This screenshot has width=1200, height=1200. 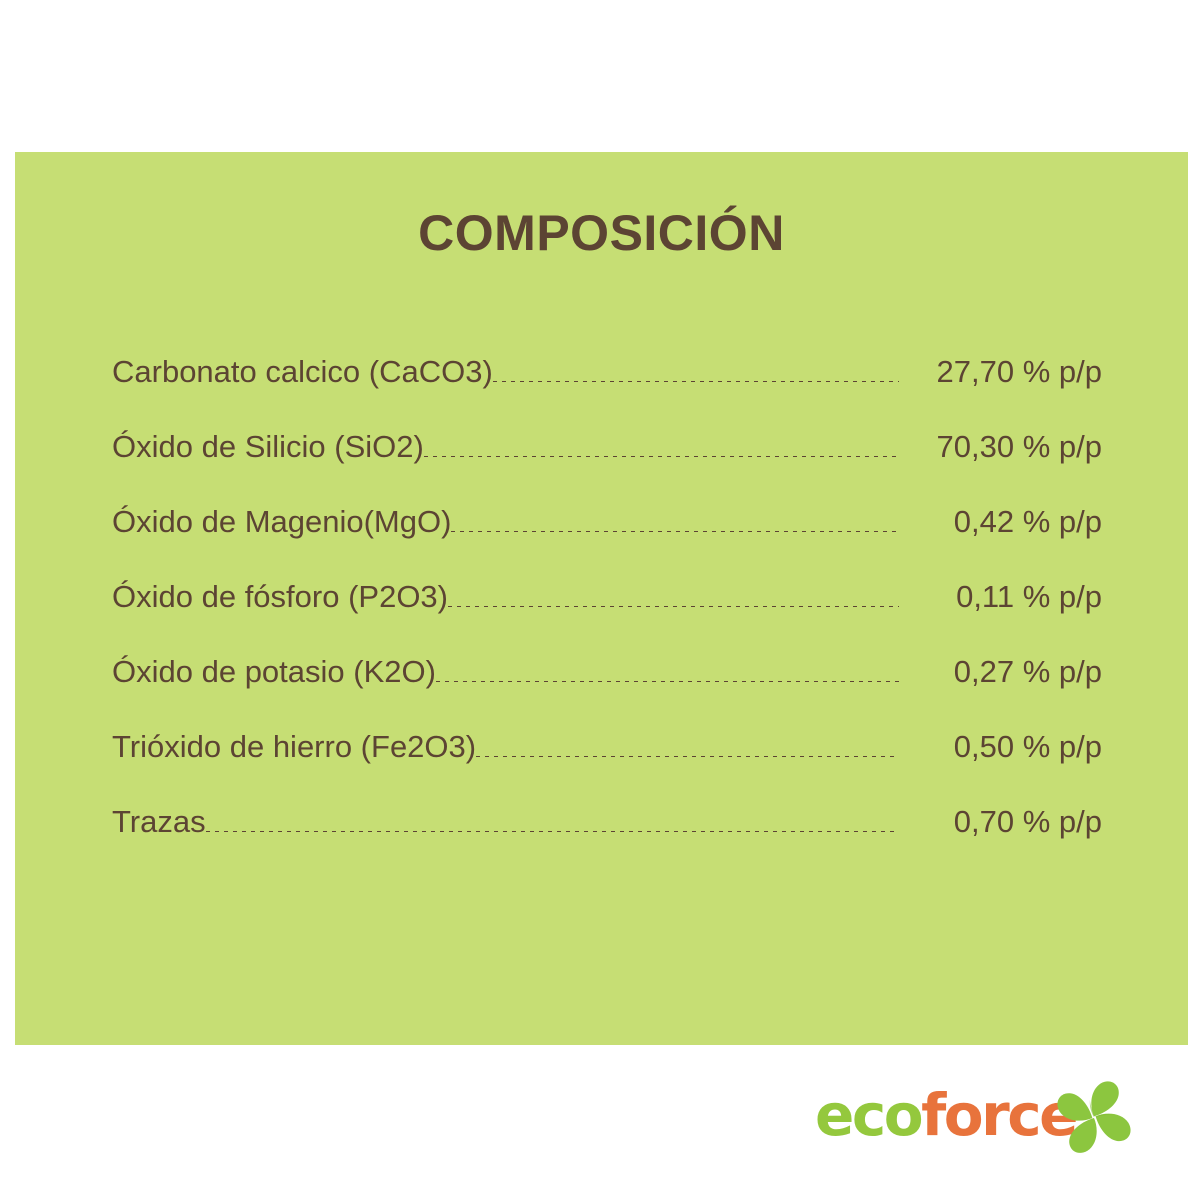 I want to click on list-item: Carbonato calcico (CaCO3) 27,70 % p/p, so click(x=607, y=391).